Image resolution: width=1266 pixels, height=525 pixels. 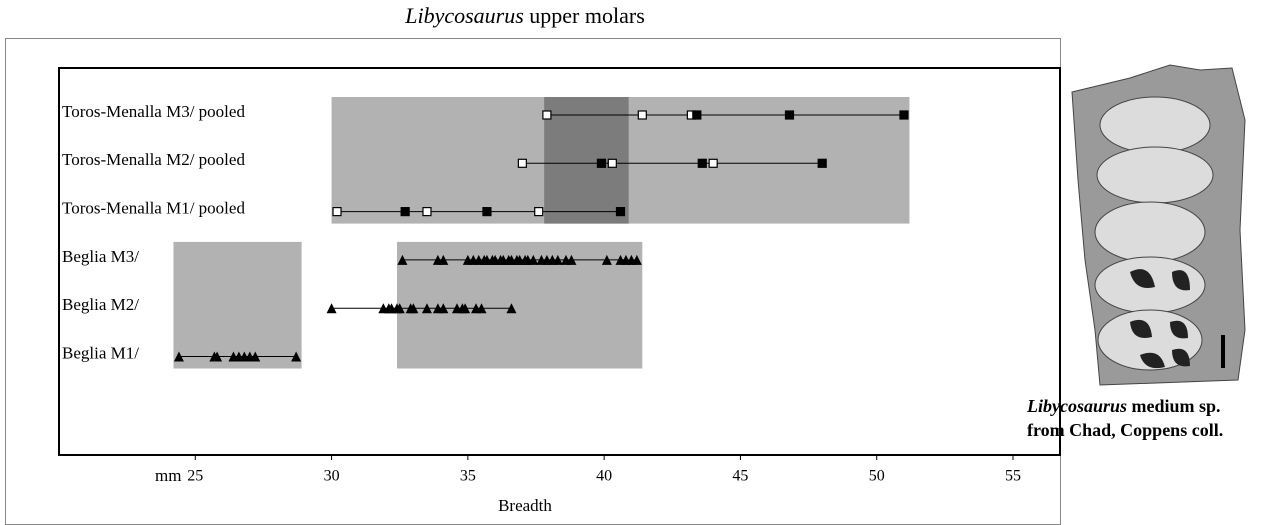 What do you see at coordinates (468, 476) in the screenshot?
I see `x-tick-label: 35` at bounding box center [468, 476].